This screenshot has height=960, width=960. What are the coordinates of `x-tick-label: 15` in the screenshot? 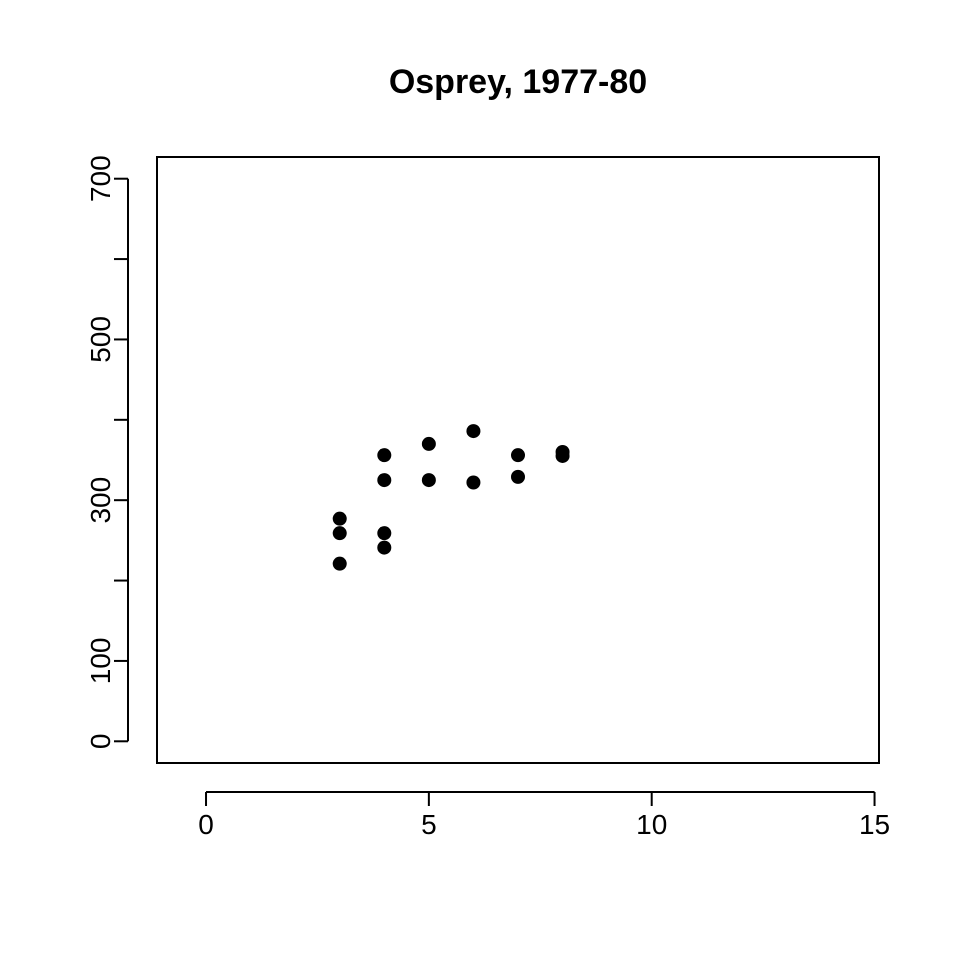 It's located at (874, 824).